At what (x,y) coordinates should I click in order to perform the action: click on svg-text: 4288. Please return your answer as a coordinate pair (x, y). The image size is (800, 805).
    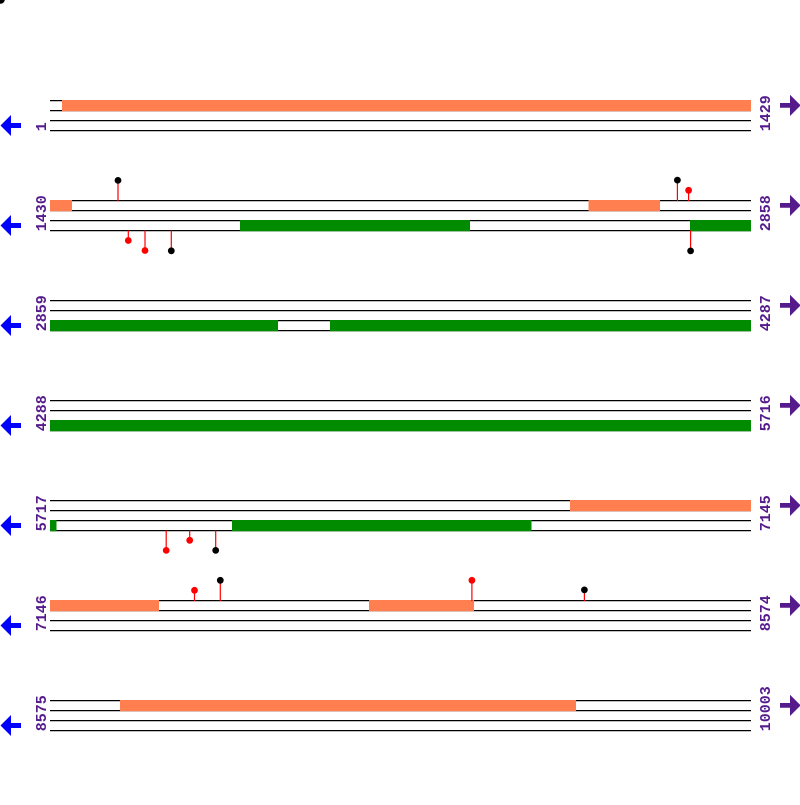
    Looking at the image, I should click on (42, 413).